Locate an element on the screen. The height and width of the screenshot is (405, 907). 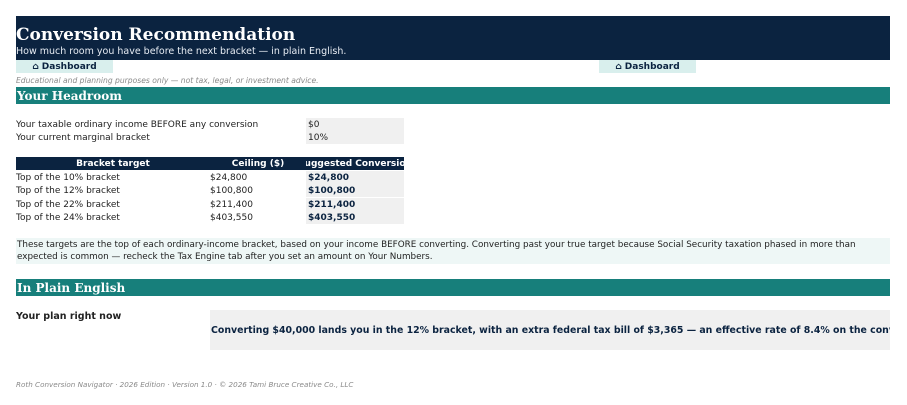
table-row-ceiling: $211,400 is located at coordinates (231, 205).